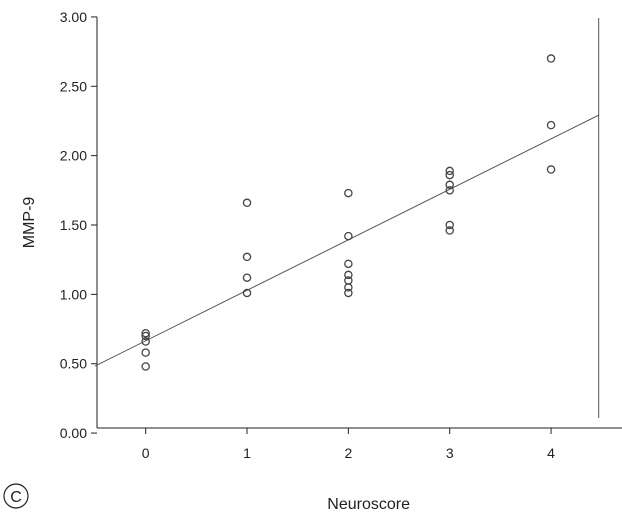  What do you see at coordinates (348, 453) in the screenshot?
I see `x-tick-label: 2` at bounding box center [348, 453].